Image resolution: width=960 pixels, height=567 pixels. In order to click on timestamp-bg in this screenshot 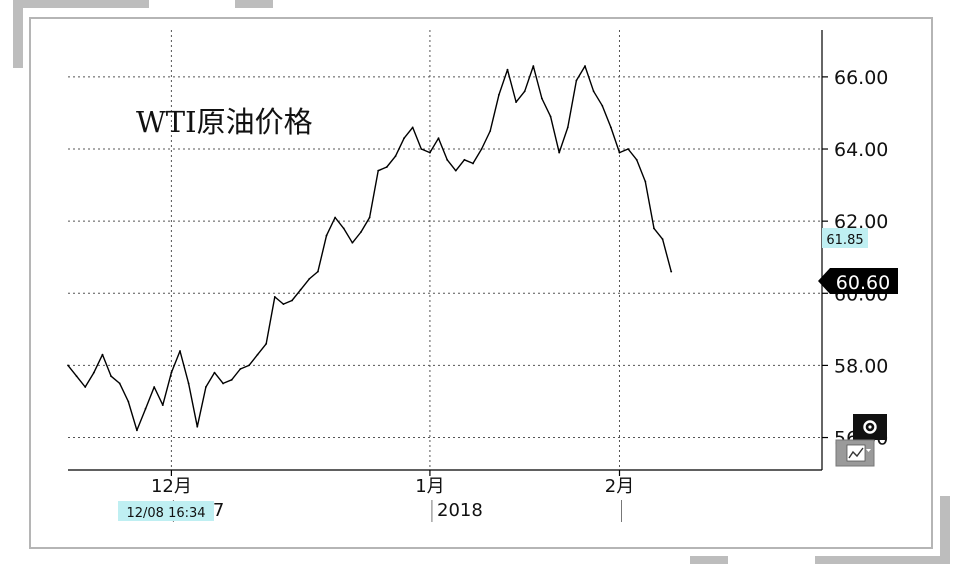, I will do `click(166, 511)`.